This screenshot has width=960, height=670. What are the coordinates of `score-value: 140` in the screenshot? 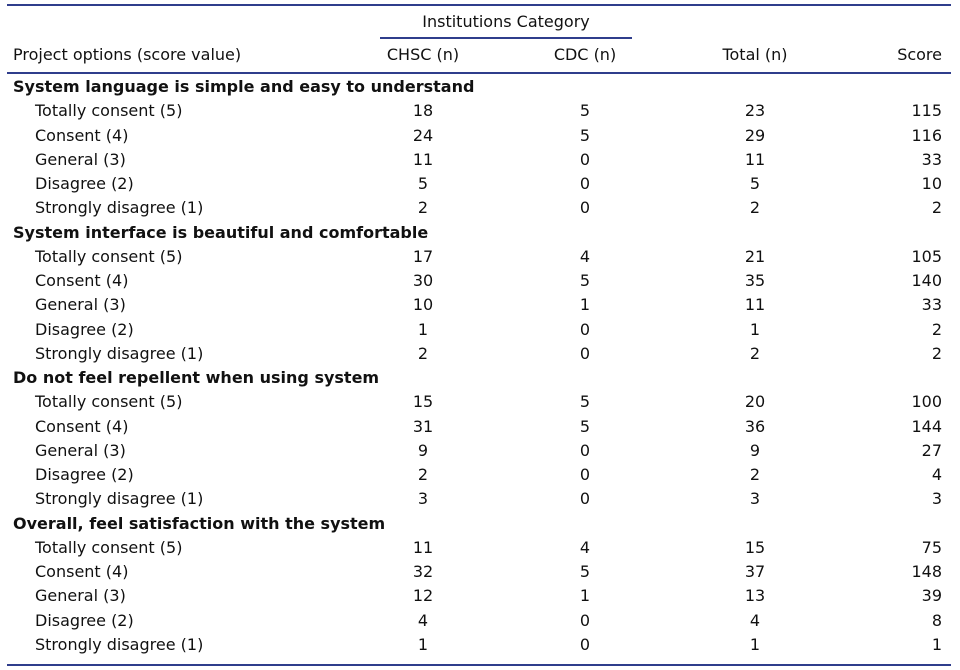 It's located at (926, 280).